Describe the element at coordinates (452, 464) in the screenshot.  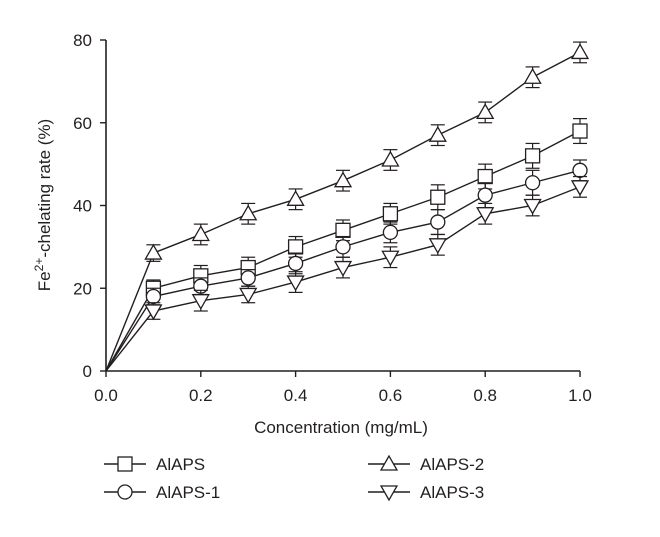
I see `legend-label: AlAPS-2` at that location.